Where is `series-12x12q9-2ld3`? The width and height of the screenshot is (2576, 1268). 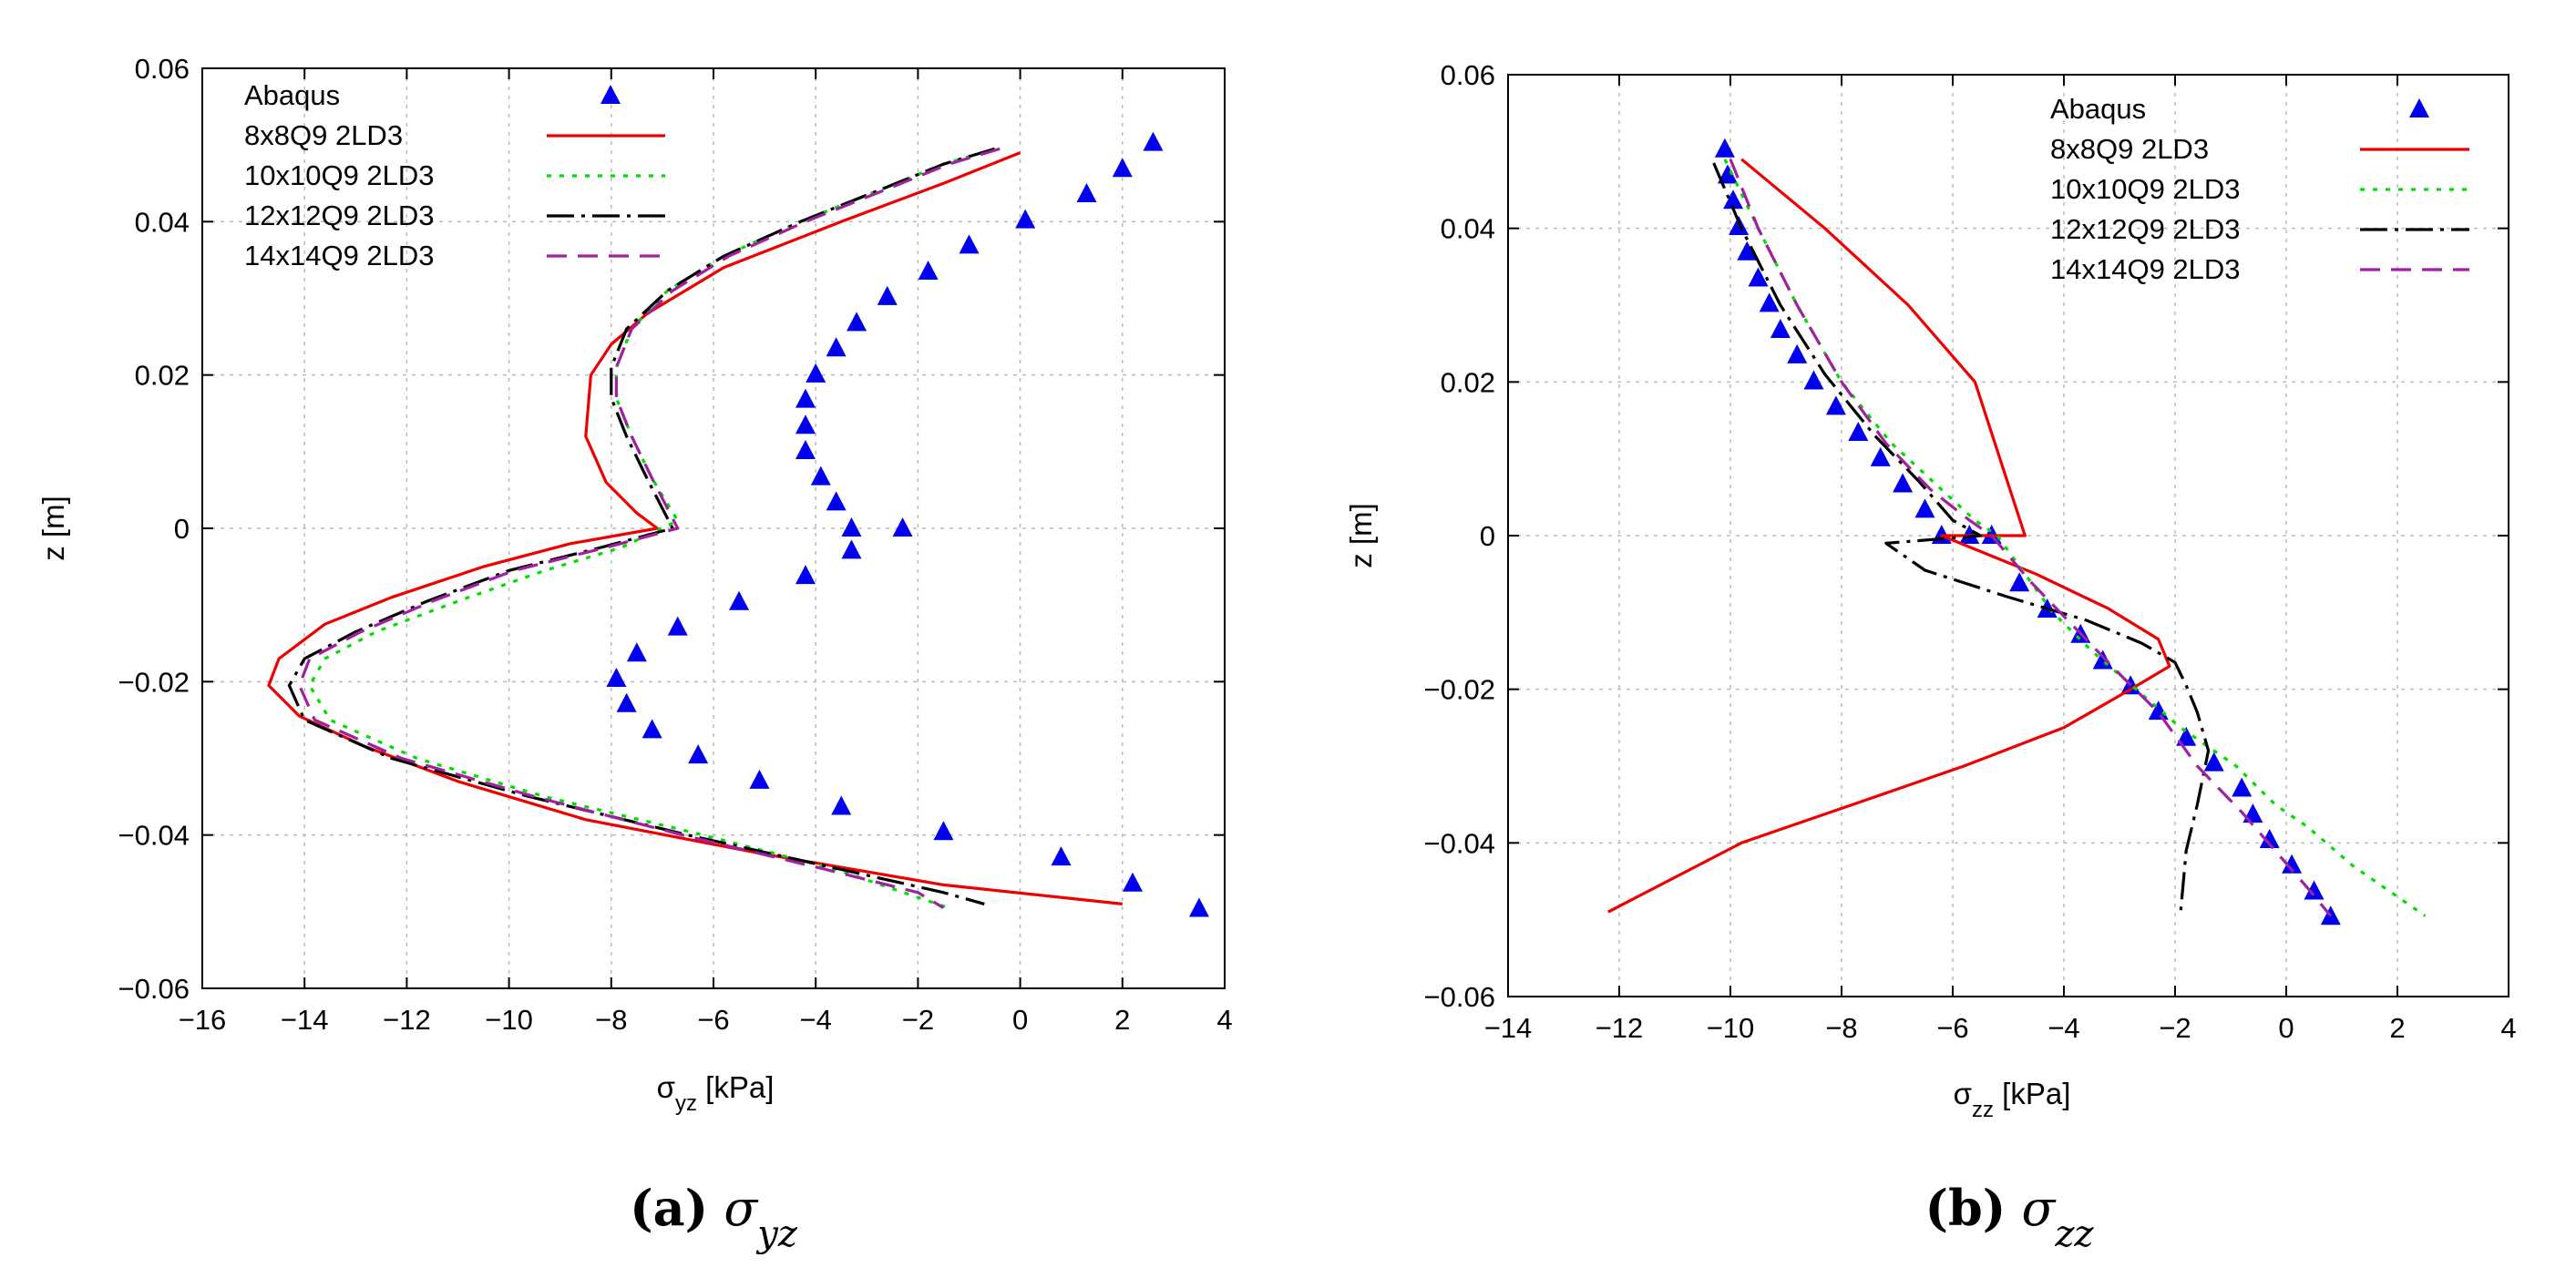
series-12x12q9-2ld3 is located at coordinates (1961, 537).